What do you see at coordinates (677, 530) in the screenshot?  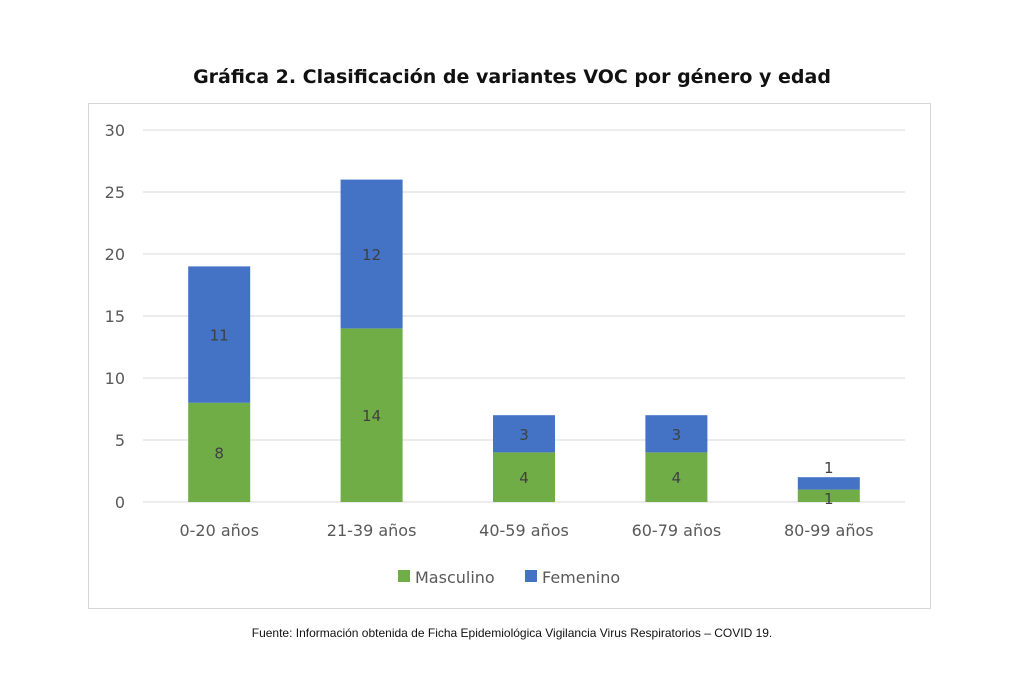 I see `x-tick-label: 60-79 años` at bounding box center [677, 530].